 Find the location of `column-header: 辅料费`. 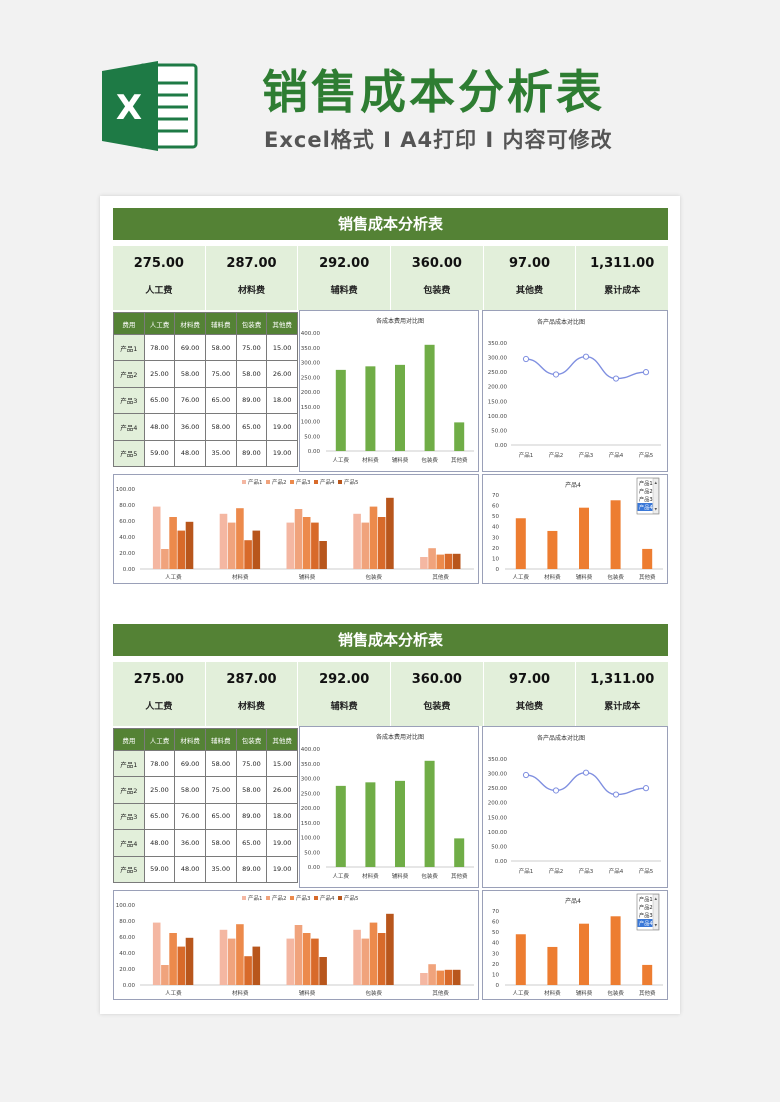

column-header: 辅料费 is located at coordinates (220, 323).